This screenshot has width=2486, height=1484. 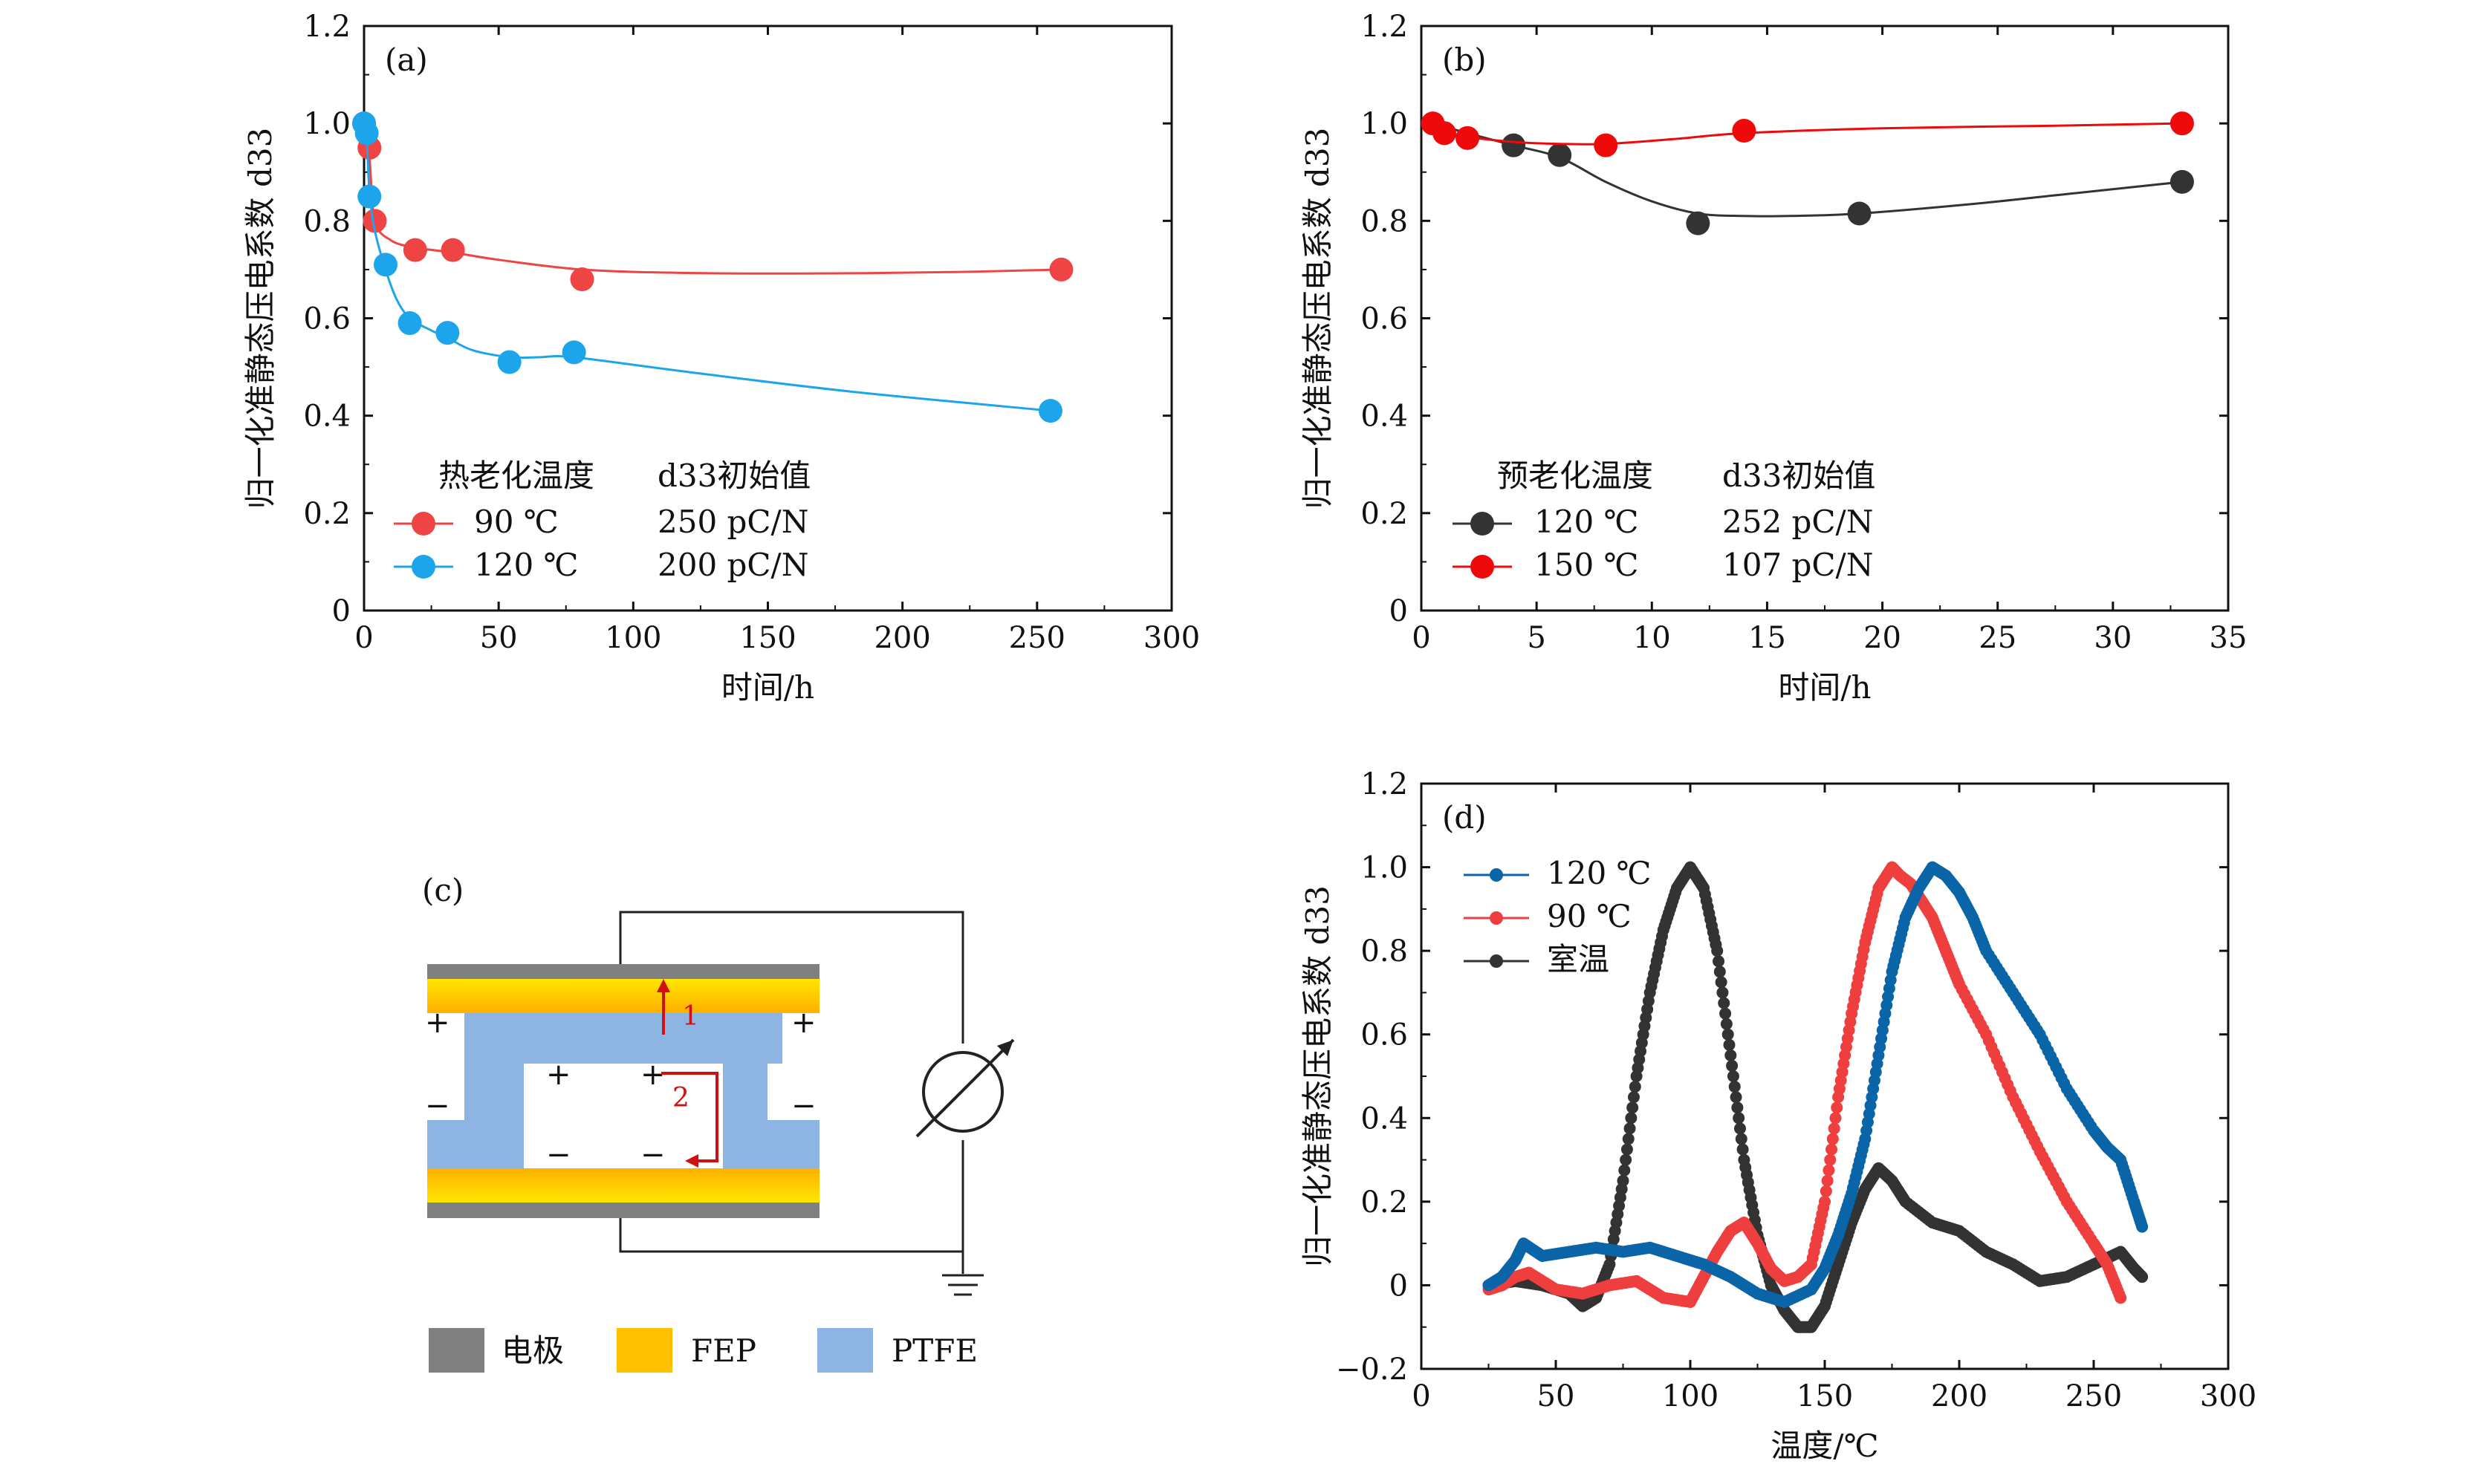 What do you see at coordinates (804, 1106) in the screenshot?
I see `minus-sign-right: −` at bounding box center [804, 1106].